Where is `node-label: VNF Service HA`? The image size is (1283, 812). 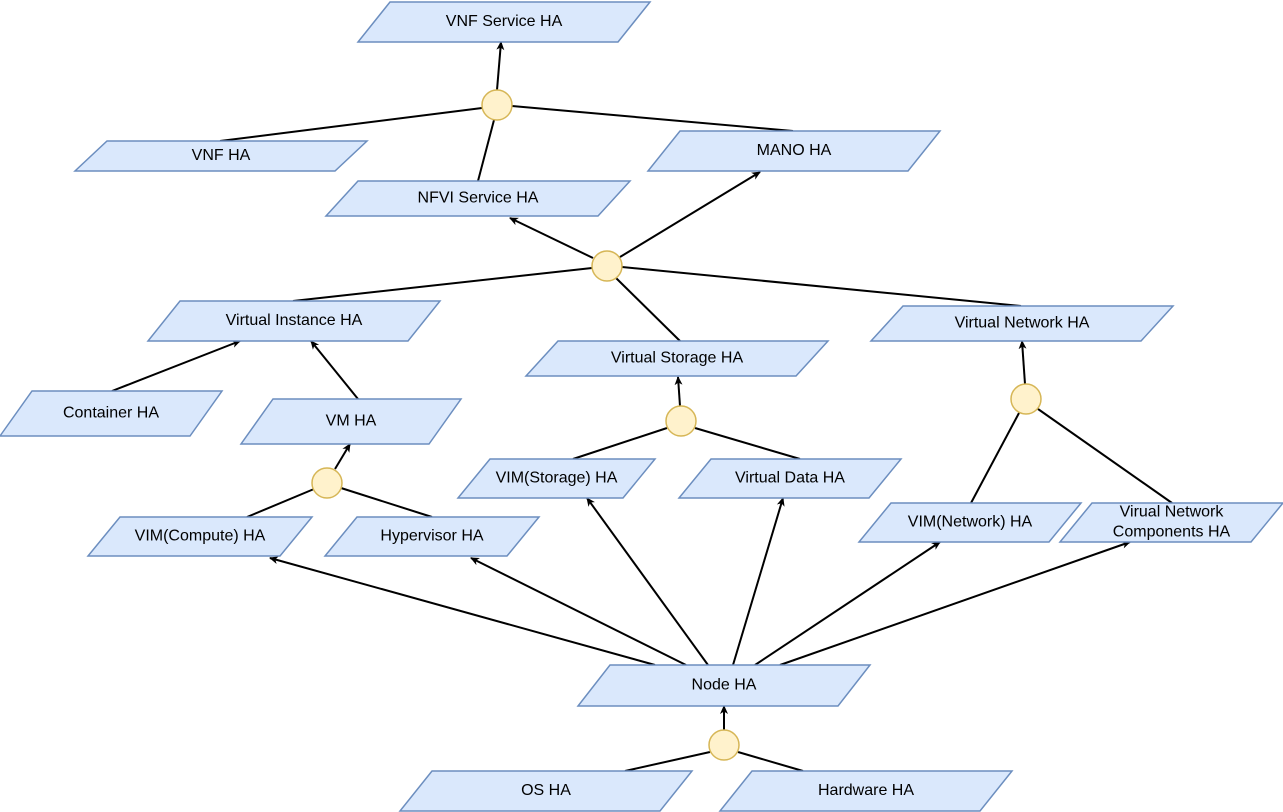
node-label: VNF Service HA is located at coordinates (504, 21).